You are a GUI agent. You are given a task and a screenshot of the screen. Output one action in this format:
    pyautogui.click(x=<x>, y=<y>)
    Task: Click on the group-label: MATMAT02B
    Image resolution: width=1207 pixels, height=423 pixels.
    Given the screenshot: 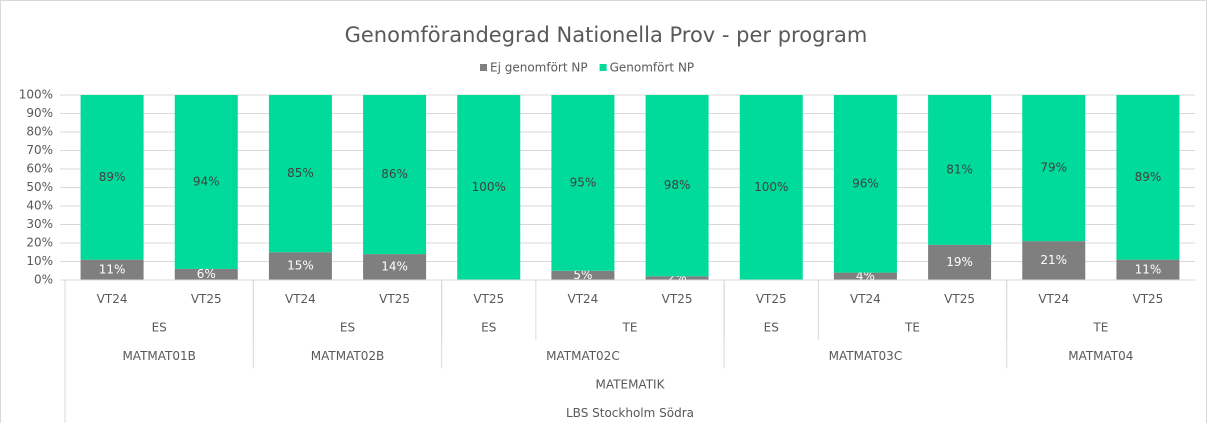 What is the action you would take?
    pyautogui.click(x=347, y=356)
    